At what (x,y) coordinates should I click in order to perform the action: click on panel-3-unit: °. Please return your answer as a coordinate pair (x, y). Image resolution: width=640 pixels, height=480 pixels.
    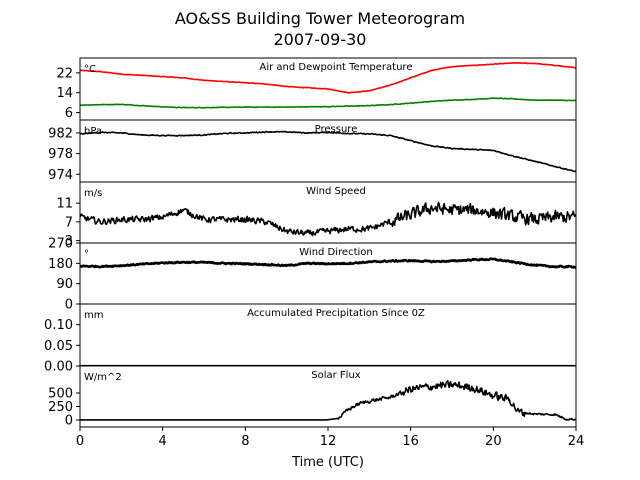
    Looking at the image, I should click on (86, 254).